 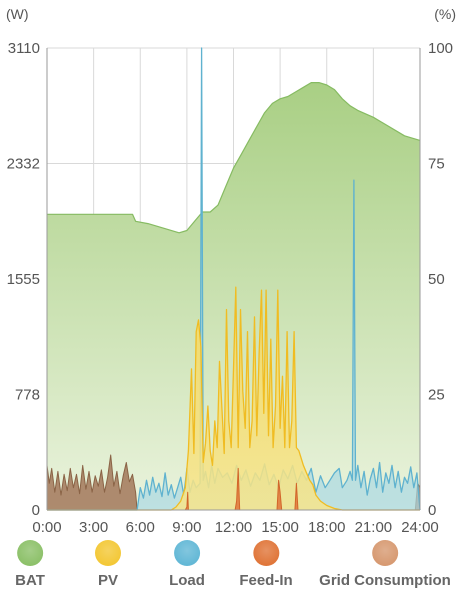 I want to click on x-tick-label: 15:00, so click(x=280, y=527).